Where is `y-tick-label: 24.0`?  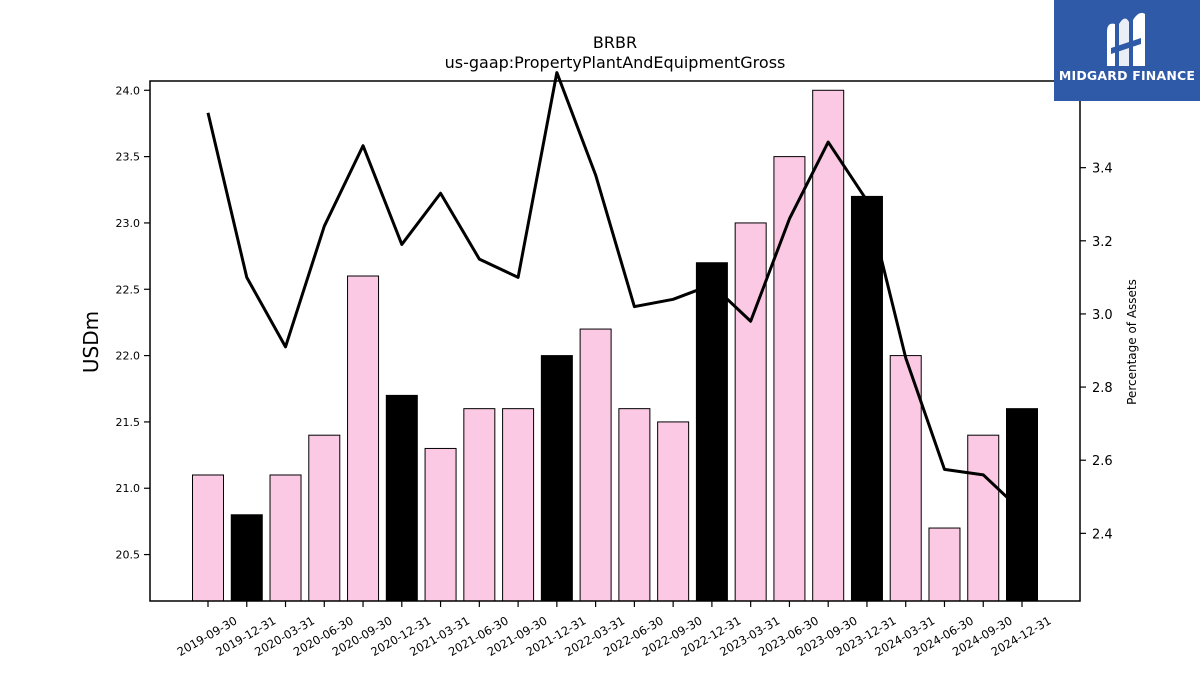
y-tick-label: 24.0 is located at coordinates (128, 90).